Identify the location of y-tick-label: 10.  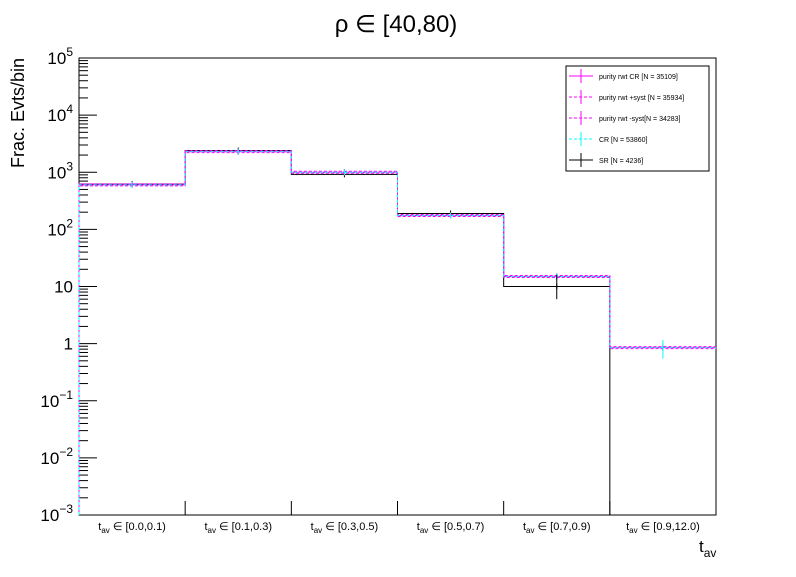
(63, 287).